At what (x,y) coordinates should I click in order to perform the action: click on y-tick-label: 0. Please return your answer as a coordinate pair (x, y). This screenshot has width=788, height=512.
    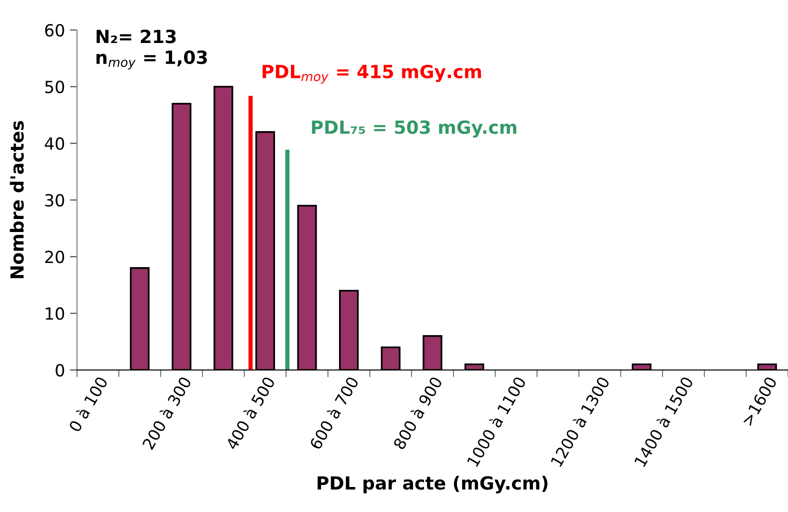
    Looking at the image, I should click on (60, 370).